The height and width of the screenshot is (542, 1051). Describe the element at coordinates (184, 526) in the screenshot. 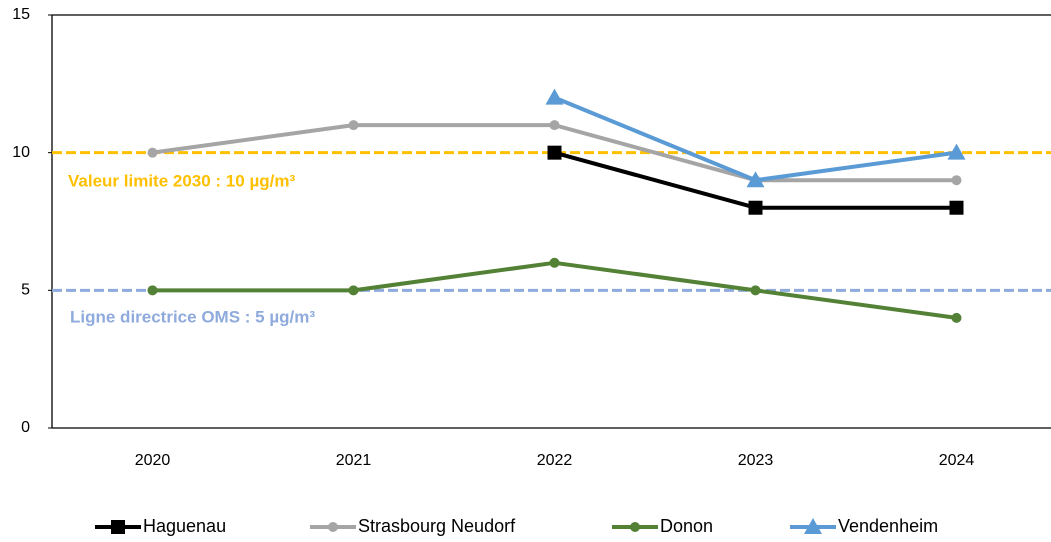

I see `legend-label: Haguenau` at that location.